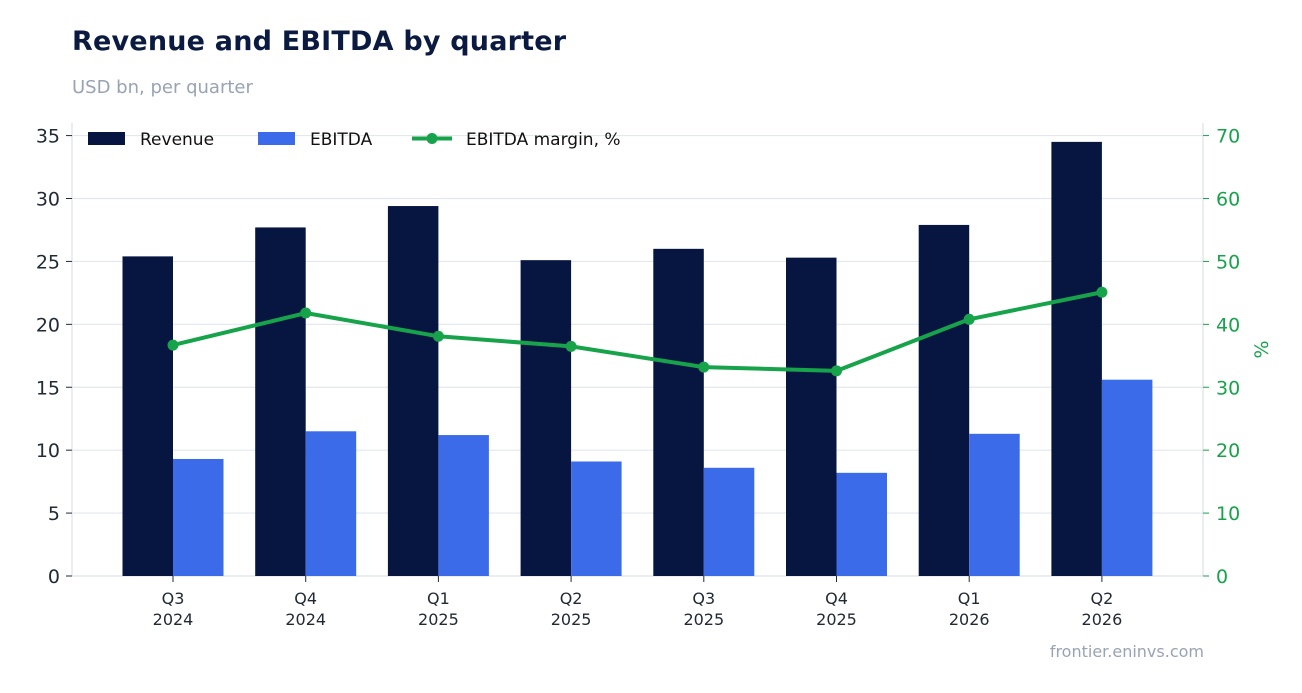 This screenshot has height=693, width=1302. I want to click on y-right-tick-label: 30, so click(1228, 388).